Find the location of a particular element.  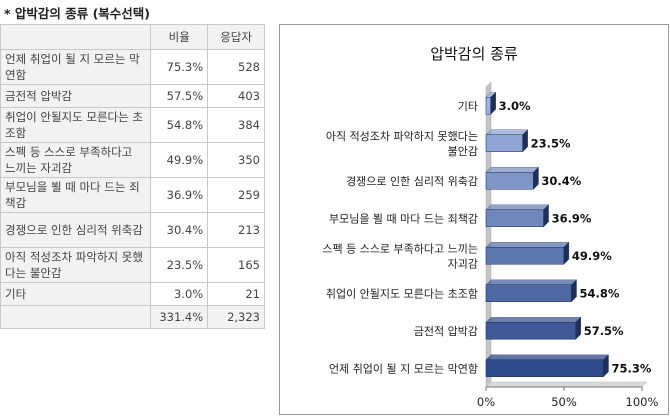

category-label: 불안감 is located at coordinates (463, 151).